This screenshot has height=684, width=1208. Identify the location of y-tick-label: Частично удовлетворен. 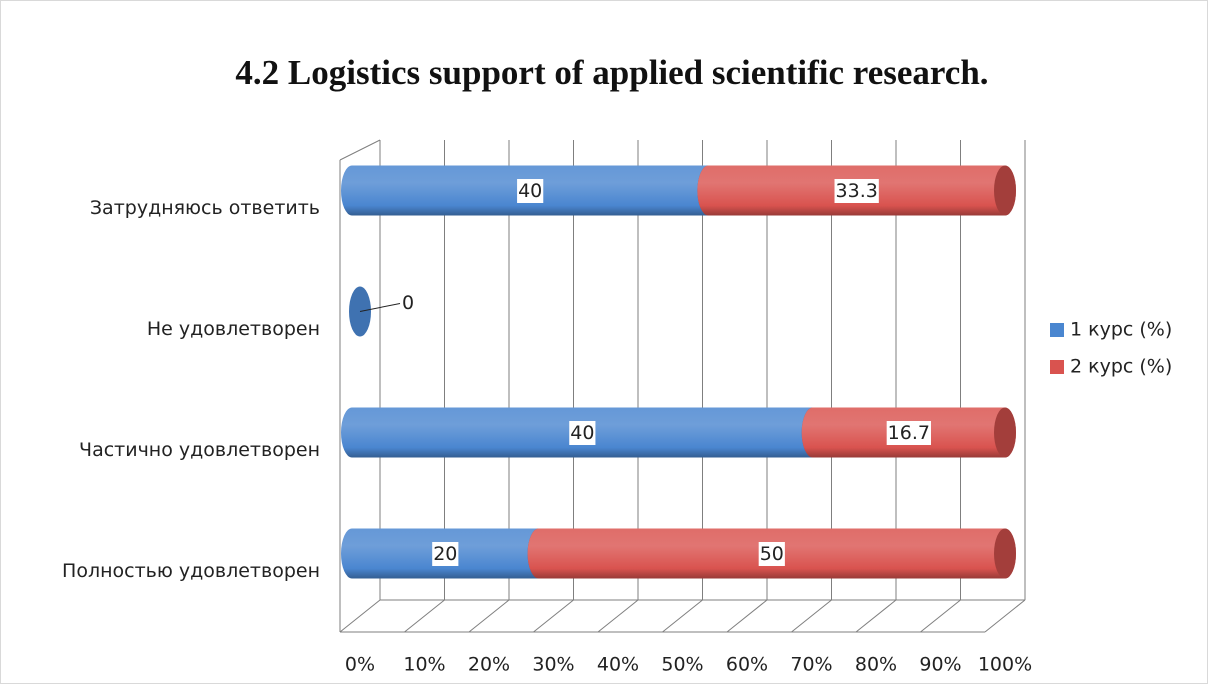
(199, 450).